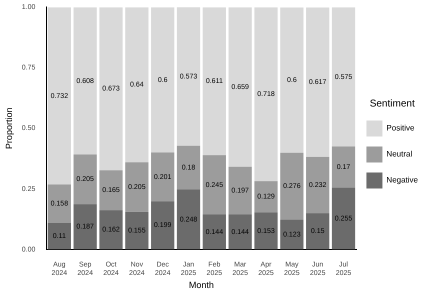 The image size is (432, 291). I want to click on legend-title: Sentiment, so click(392, 104).